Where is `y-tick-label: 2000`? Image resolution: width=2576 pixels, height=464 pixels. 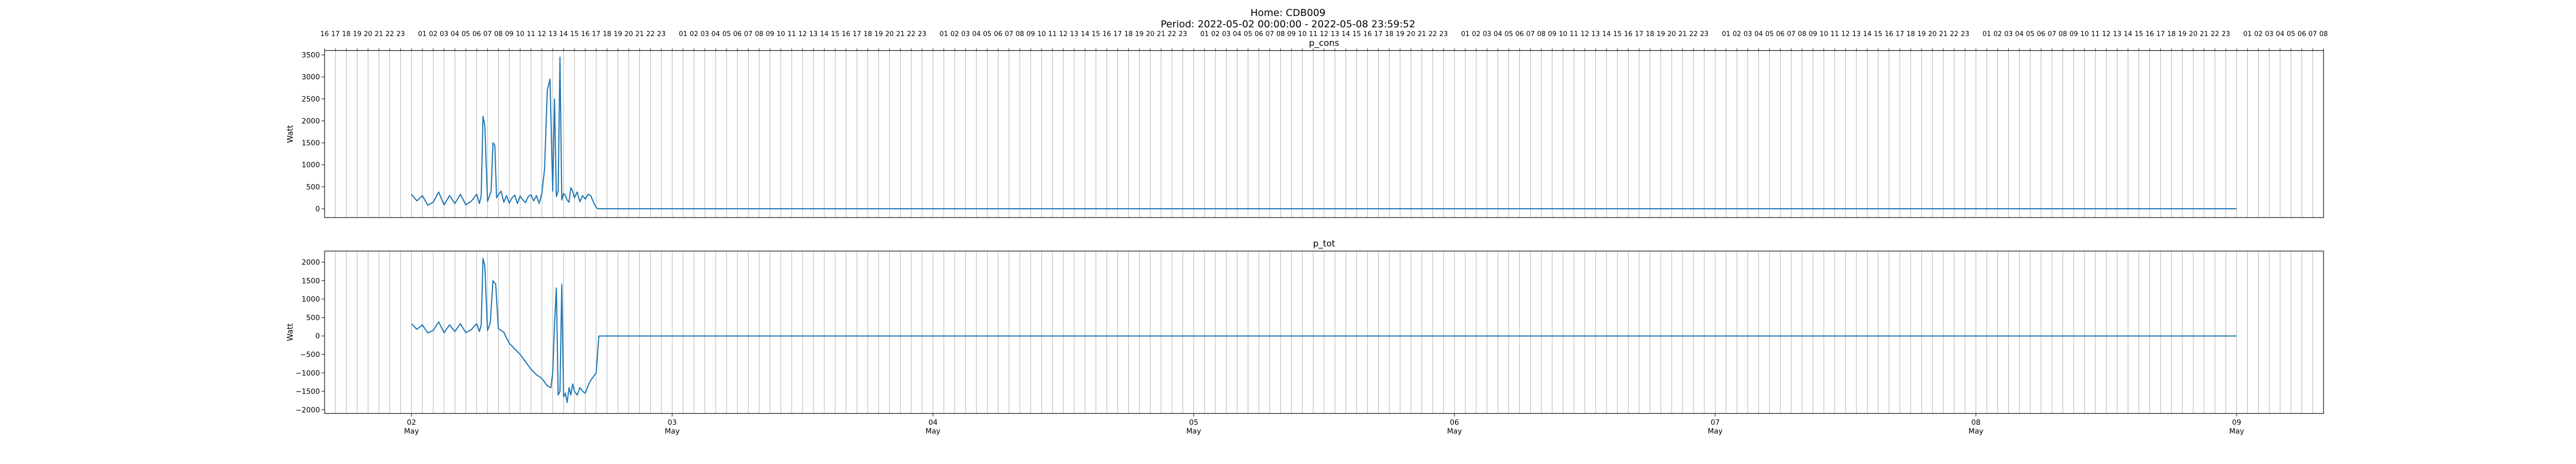
y-tick-label: 2000 is located at coordinates (310, 262).